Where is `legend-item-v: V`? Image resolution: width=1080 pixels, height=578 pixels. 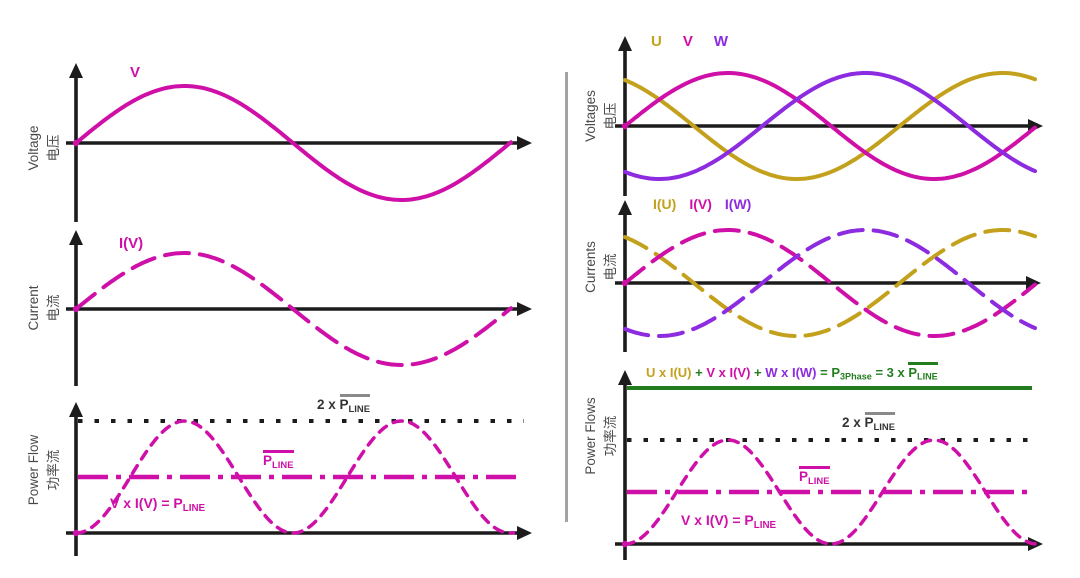
legend-item-v: V is located at coordinates (687, 41).